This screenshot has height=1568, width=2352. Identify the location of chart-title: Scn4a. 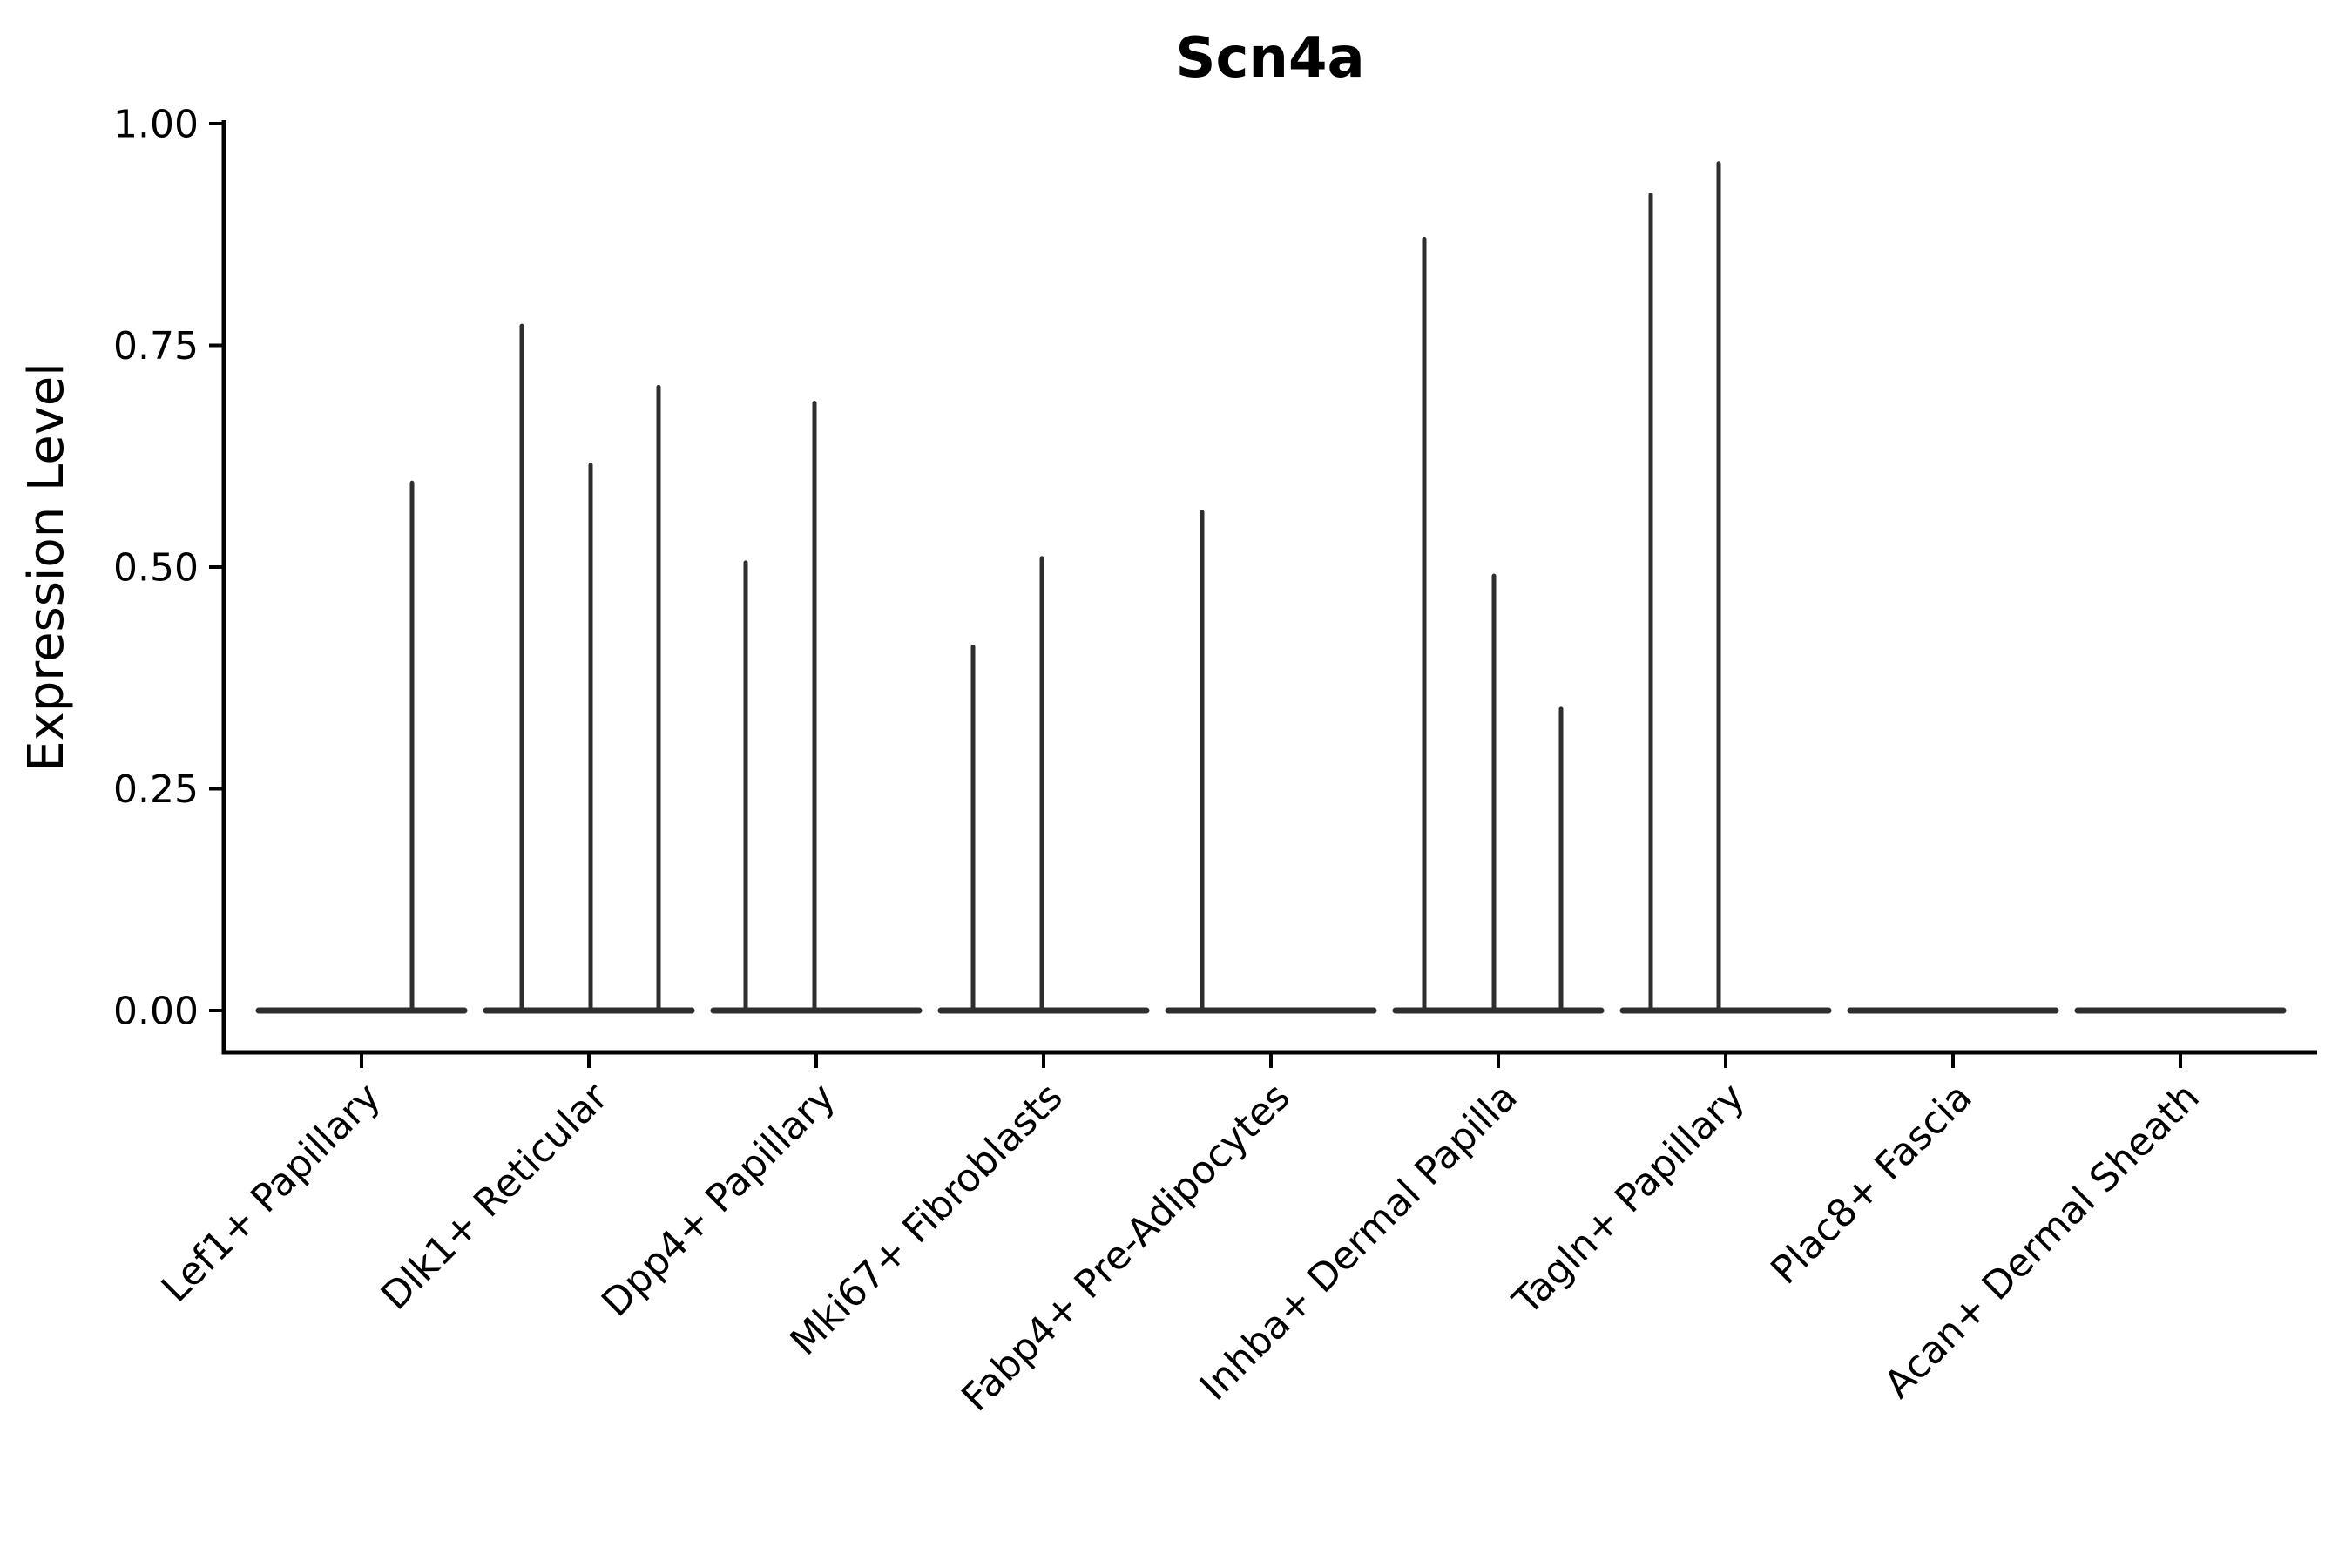
(1270, 58).